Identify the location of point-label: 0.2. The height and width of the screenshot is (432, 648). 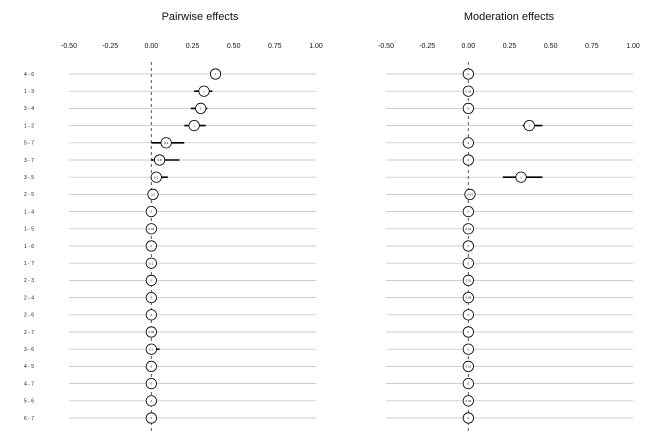
(153, 195).